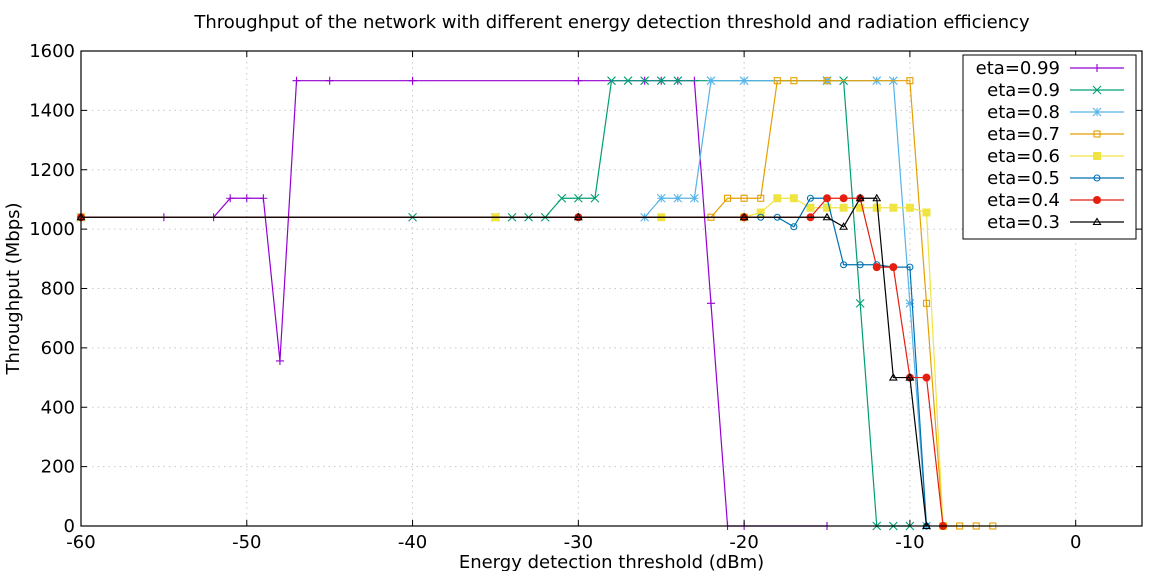  What do you see at coordinates (80, 542) in the screenshot?
I see `x-tick-label: -60` at bounding box center [80, 542].